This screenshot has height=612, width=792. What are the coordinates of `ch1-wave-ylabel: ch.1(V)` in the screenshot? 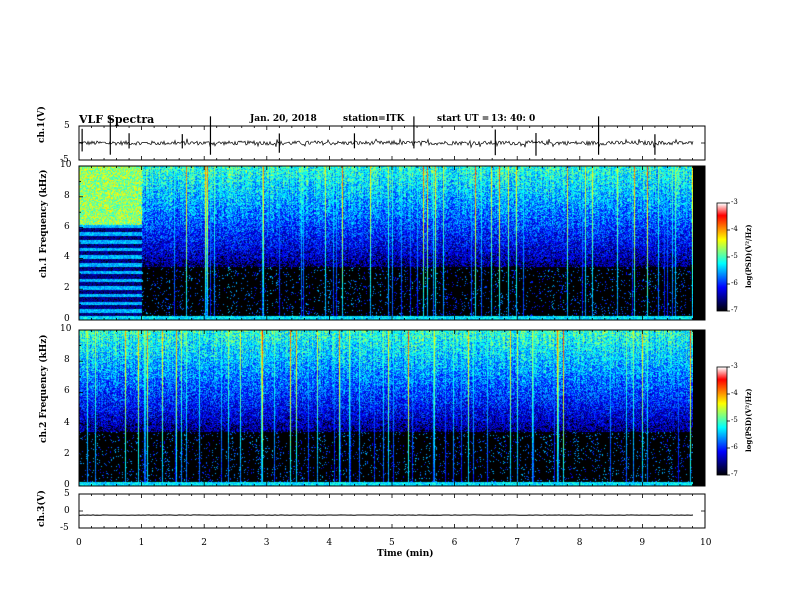 It's located at (42, 124).